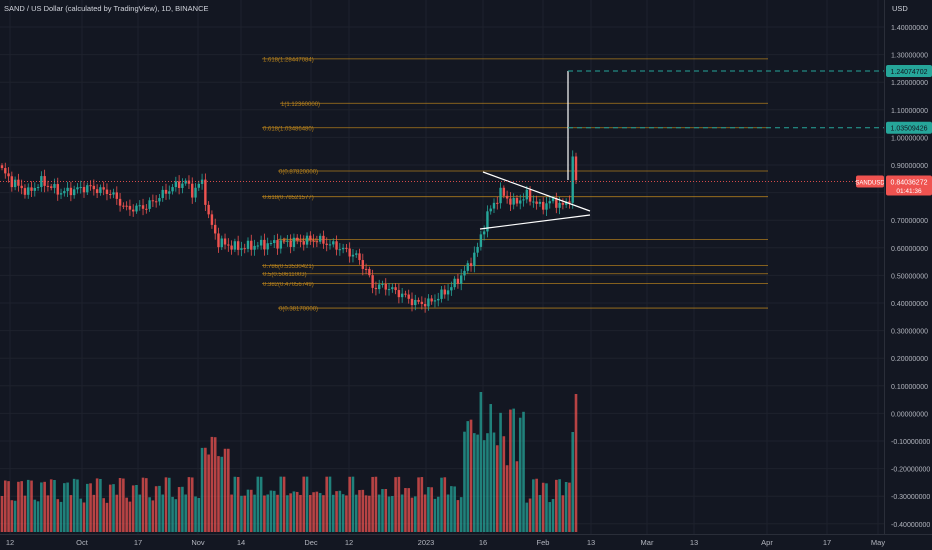  What do you see at coordinates (536, 191) in the screenshot?
I see `triangle-upper-line` at bounding box center [536, 191].